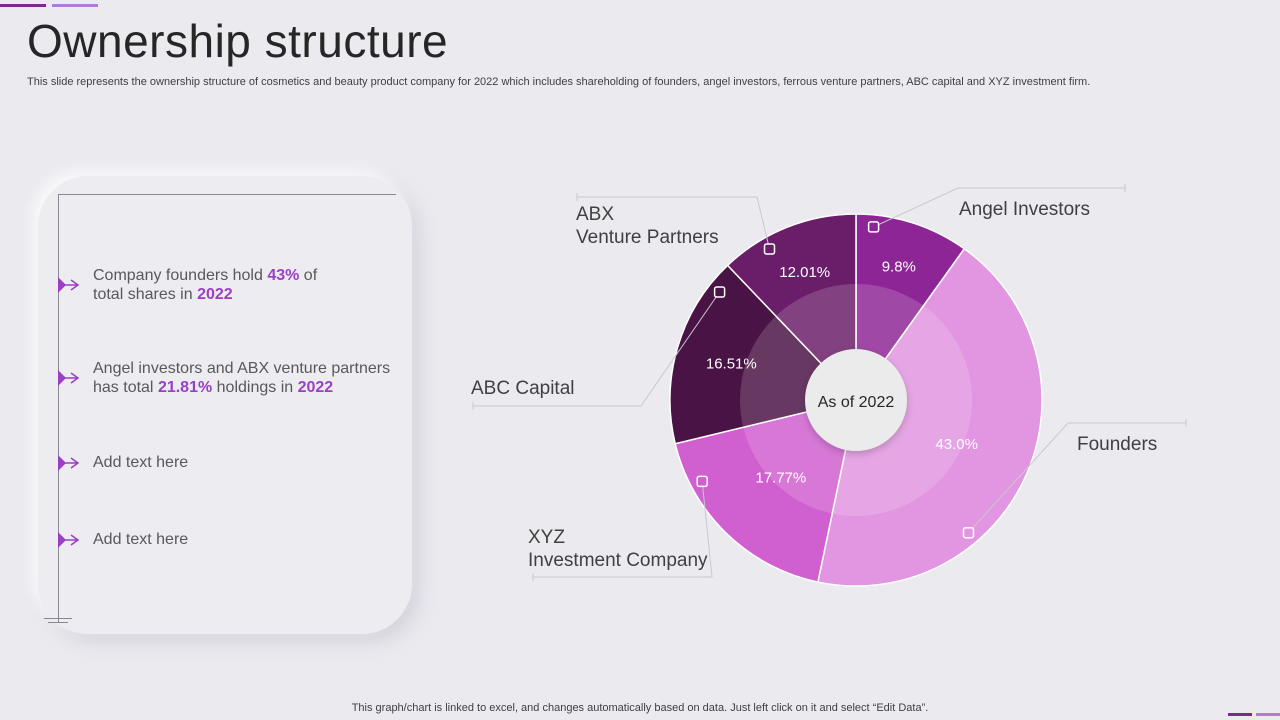 The width and height of the screenshot is (1280, 720). What do you see at coordinates (597, 349) in the screenshot?
I see `leader-line-abc-capital` at bounding box center [597, 349].